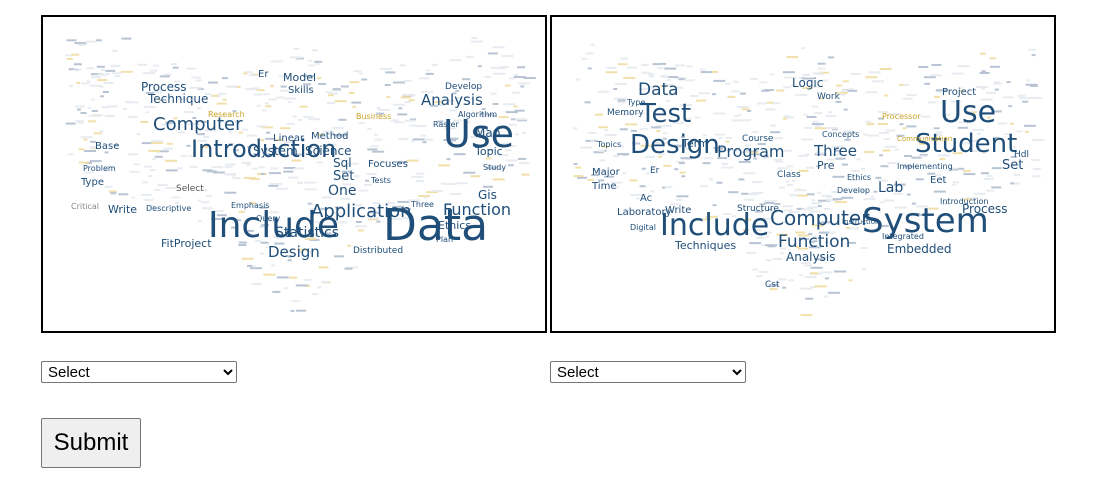 This screenshot has width=1096, height=477. I want to click on right-choice-select: Select, so click(648, 372).